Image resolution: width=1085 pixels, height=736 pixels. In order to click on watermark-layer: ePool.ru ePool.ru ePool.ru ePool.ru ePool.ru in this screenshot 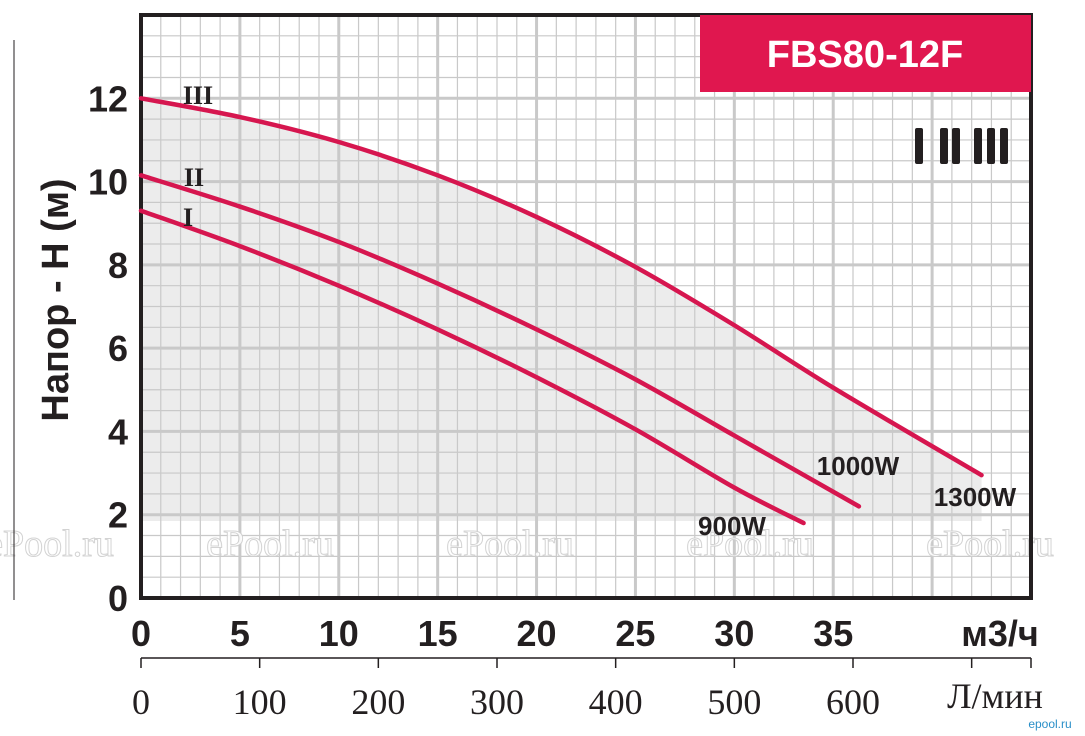, I will do `click(527, 544)`.